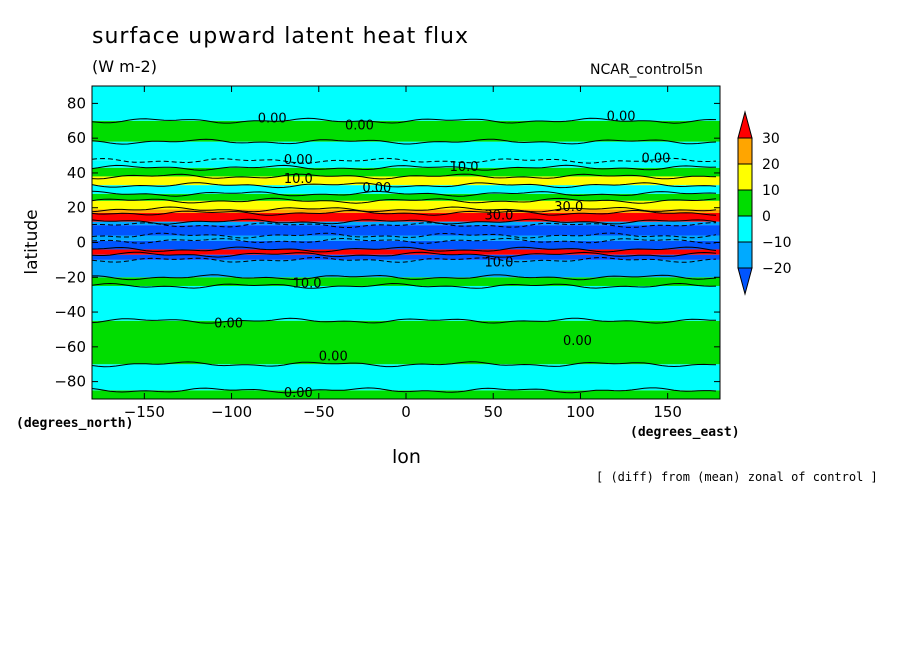 This screenshot has height=654, width=904. What do you see at coordinates (667, 412) in the screenshot?
I see `x-tick-label: 150` at bounding box center [667, 412].